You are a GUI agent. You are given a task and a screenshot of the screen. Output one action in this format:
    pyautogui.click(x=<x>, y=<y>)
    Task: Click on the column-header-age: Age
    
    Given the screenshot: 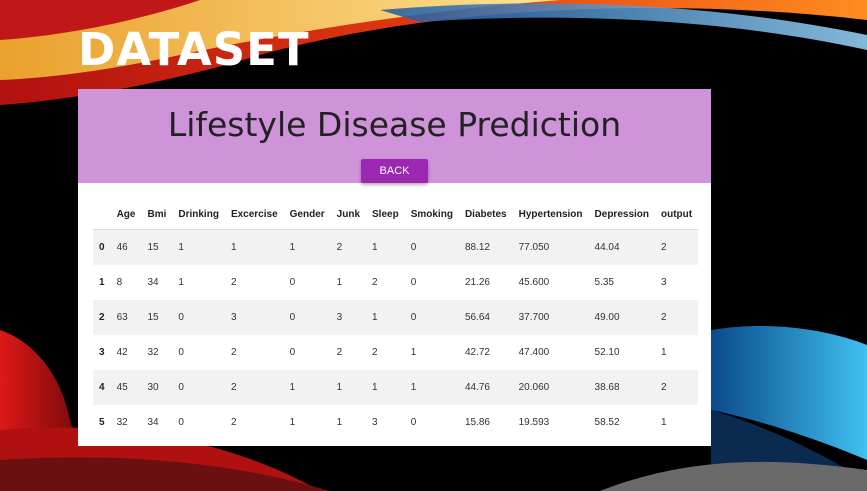 What is the action you would take?
    pyautogui.click(x=126, y=214)
    